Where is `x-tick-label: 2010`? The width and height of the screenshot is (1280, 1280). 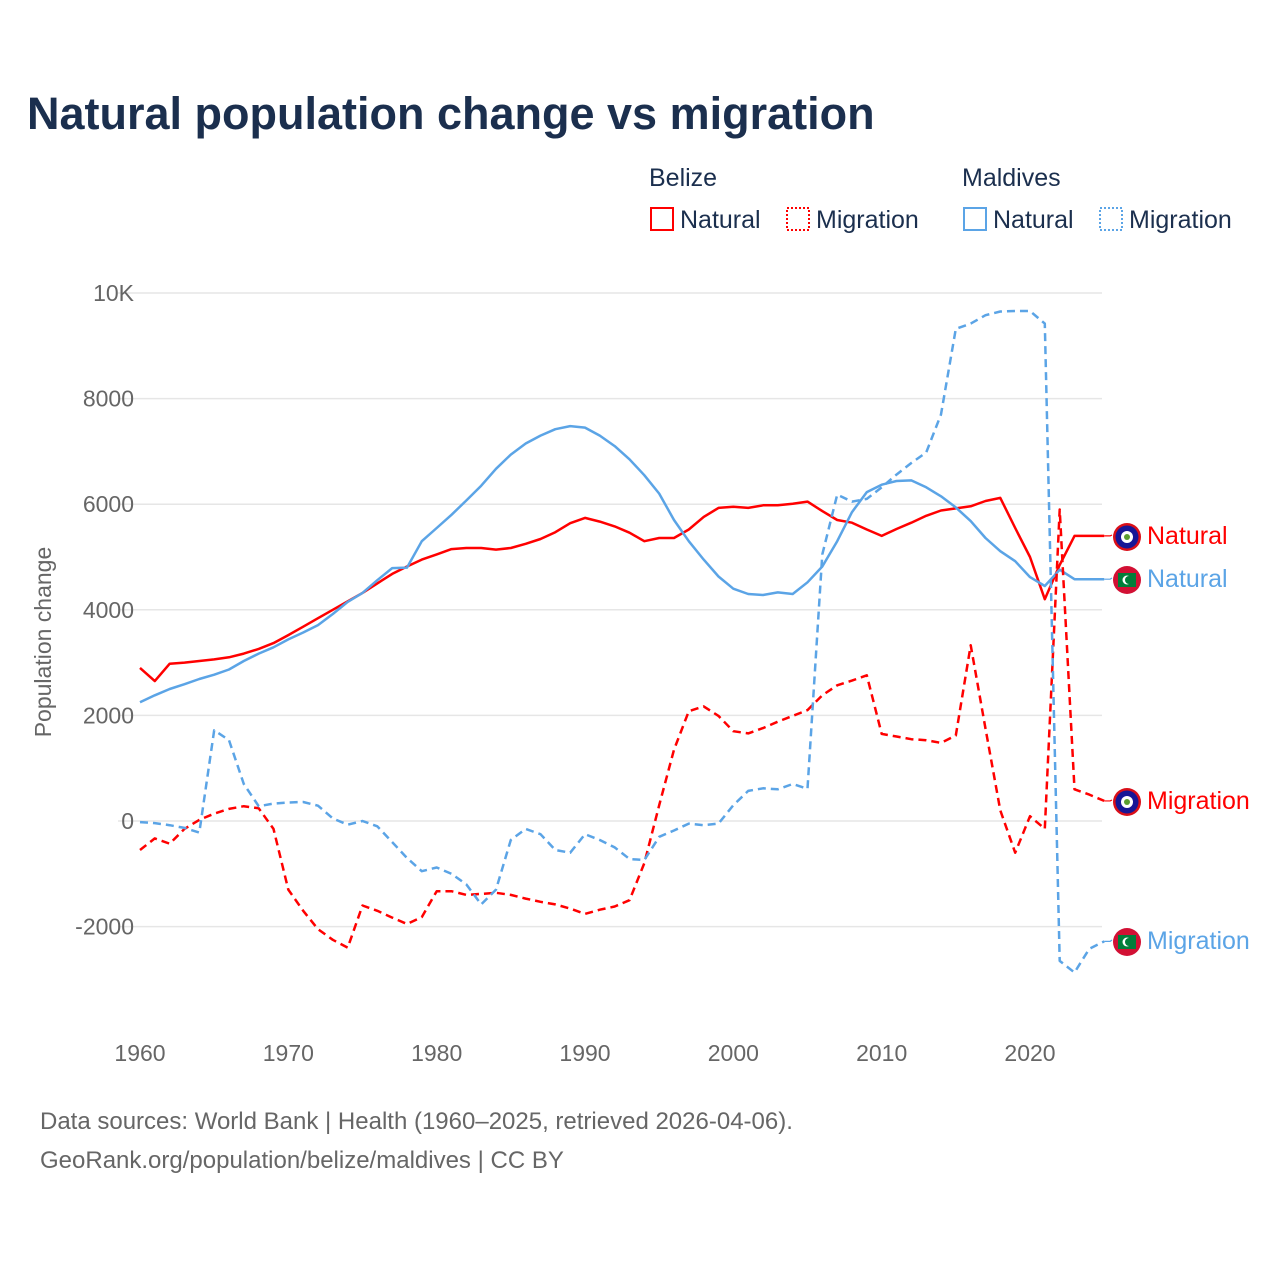 x-tick-label: 2010 is located at coordinates (881, 1053).